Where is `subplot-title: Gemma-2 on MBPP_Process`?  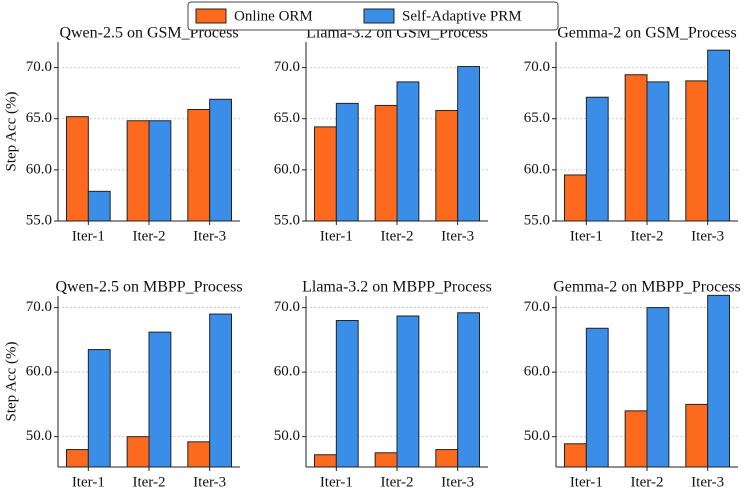 subplot-title: Gemma-2 on MBPP_Process is located at coordinates (647, 287).